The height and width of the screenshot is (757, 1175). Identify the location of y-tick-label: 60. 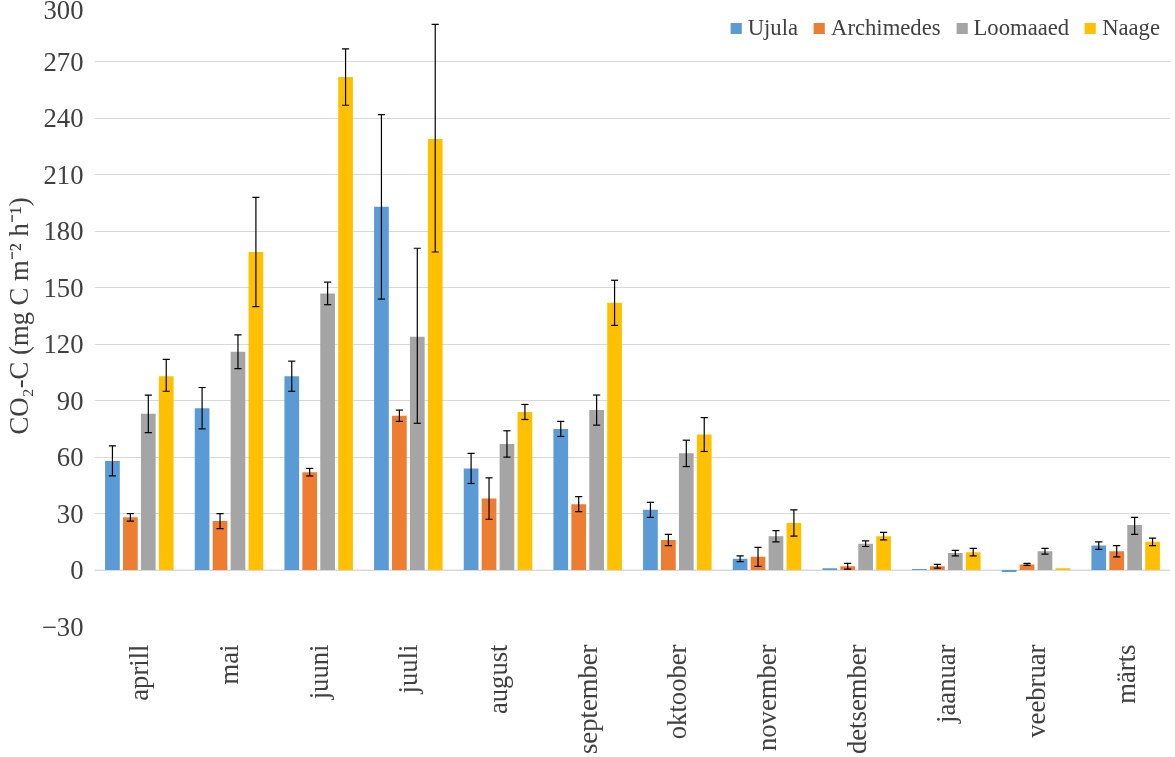
(70, 457).